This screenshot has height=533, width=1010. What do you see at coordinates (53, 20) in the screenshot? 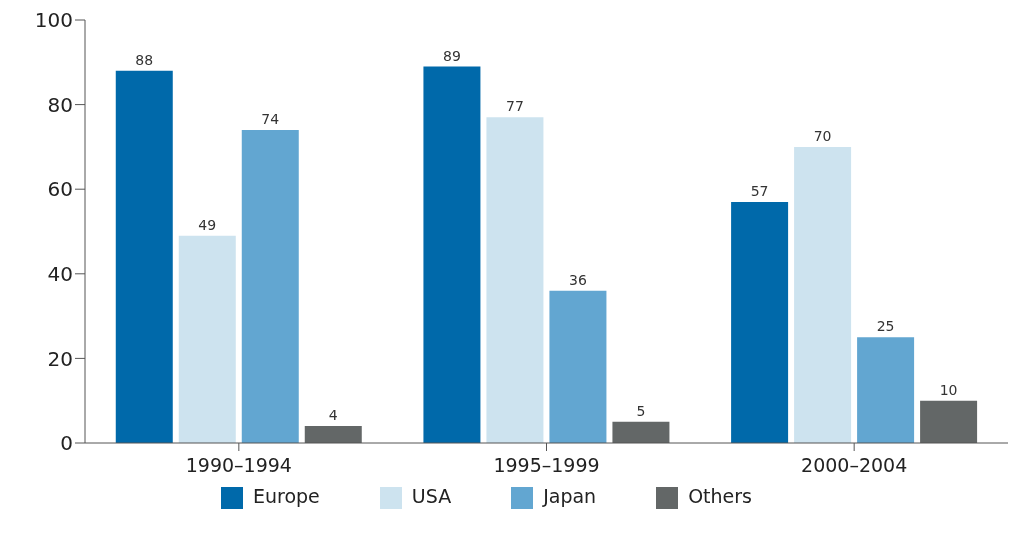
I see `y-tick-label: 100` at bounding box center [53, 20].